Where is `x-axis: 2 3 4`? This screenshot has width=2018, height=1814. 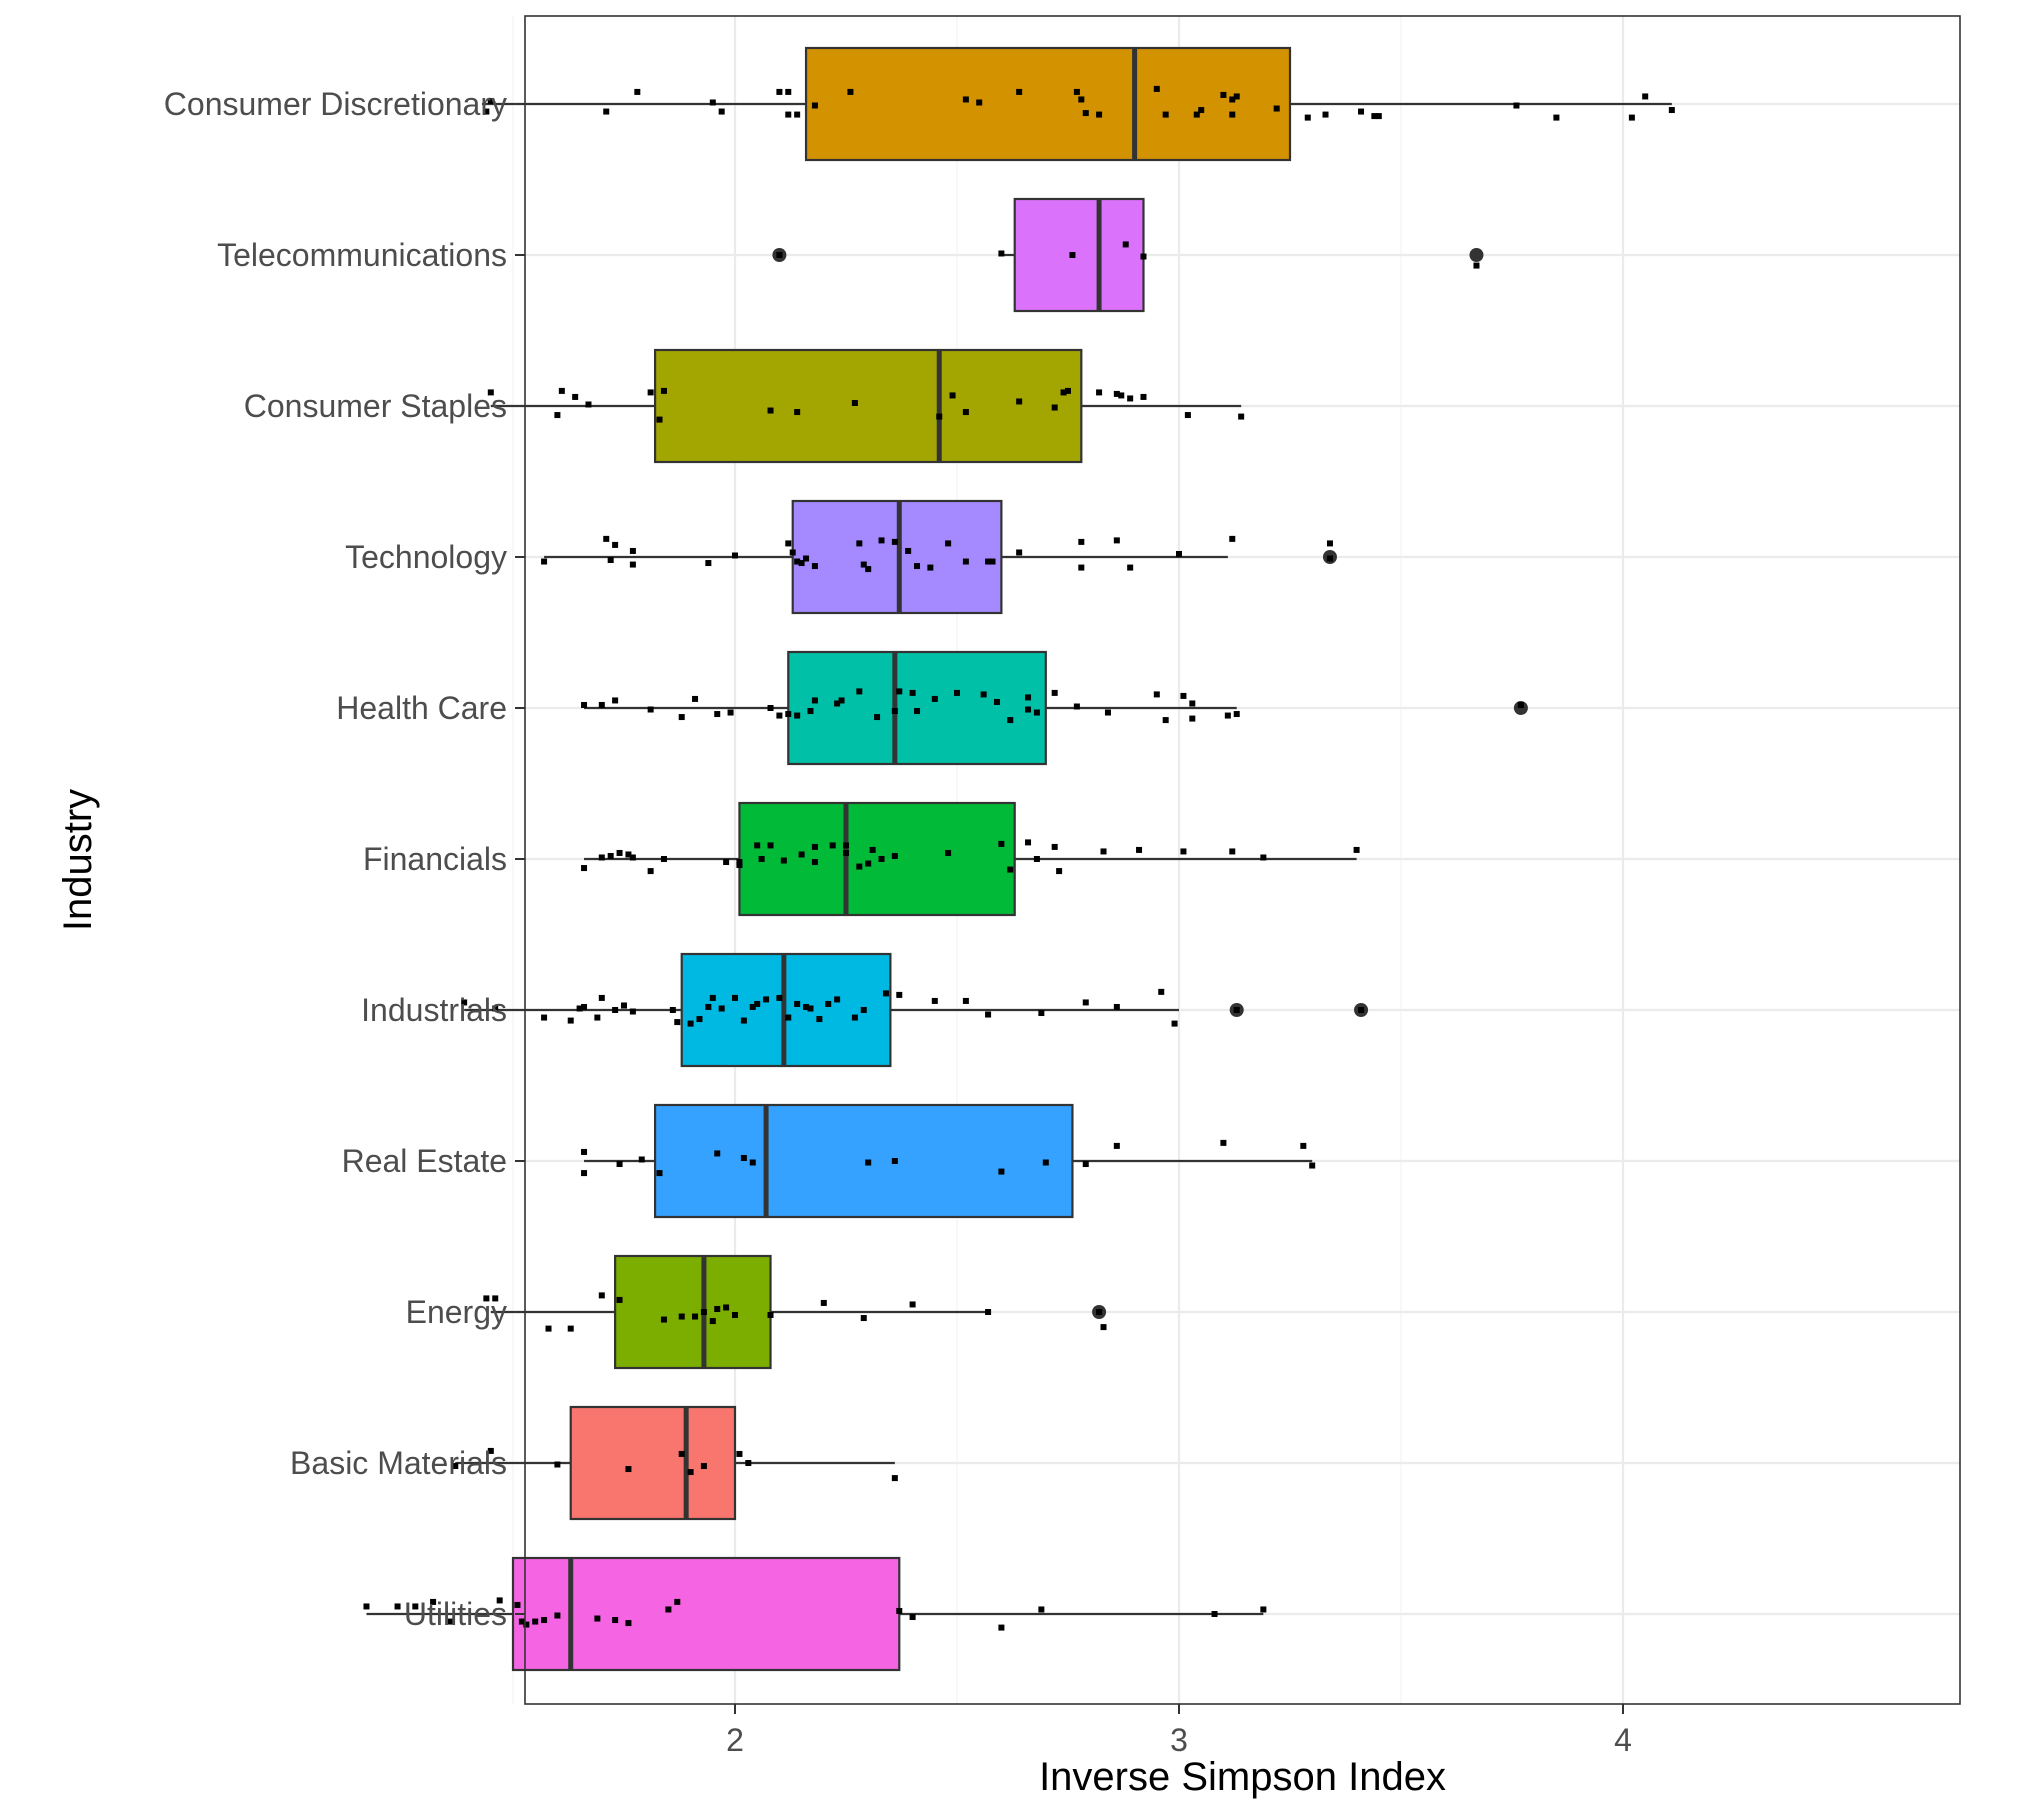
x-axis: 2 3 4 is located at coordinates (1179, 1731).